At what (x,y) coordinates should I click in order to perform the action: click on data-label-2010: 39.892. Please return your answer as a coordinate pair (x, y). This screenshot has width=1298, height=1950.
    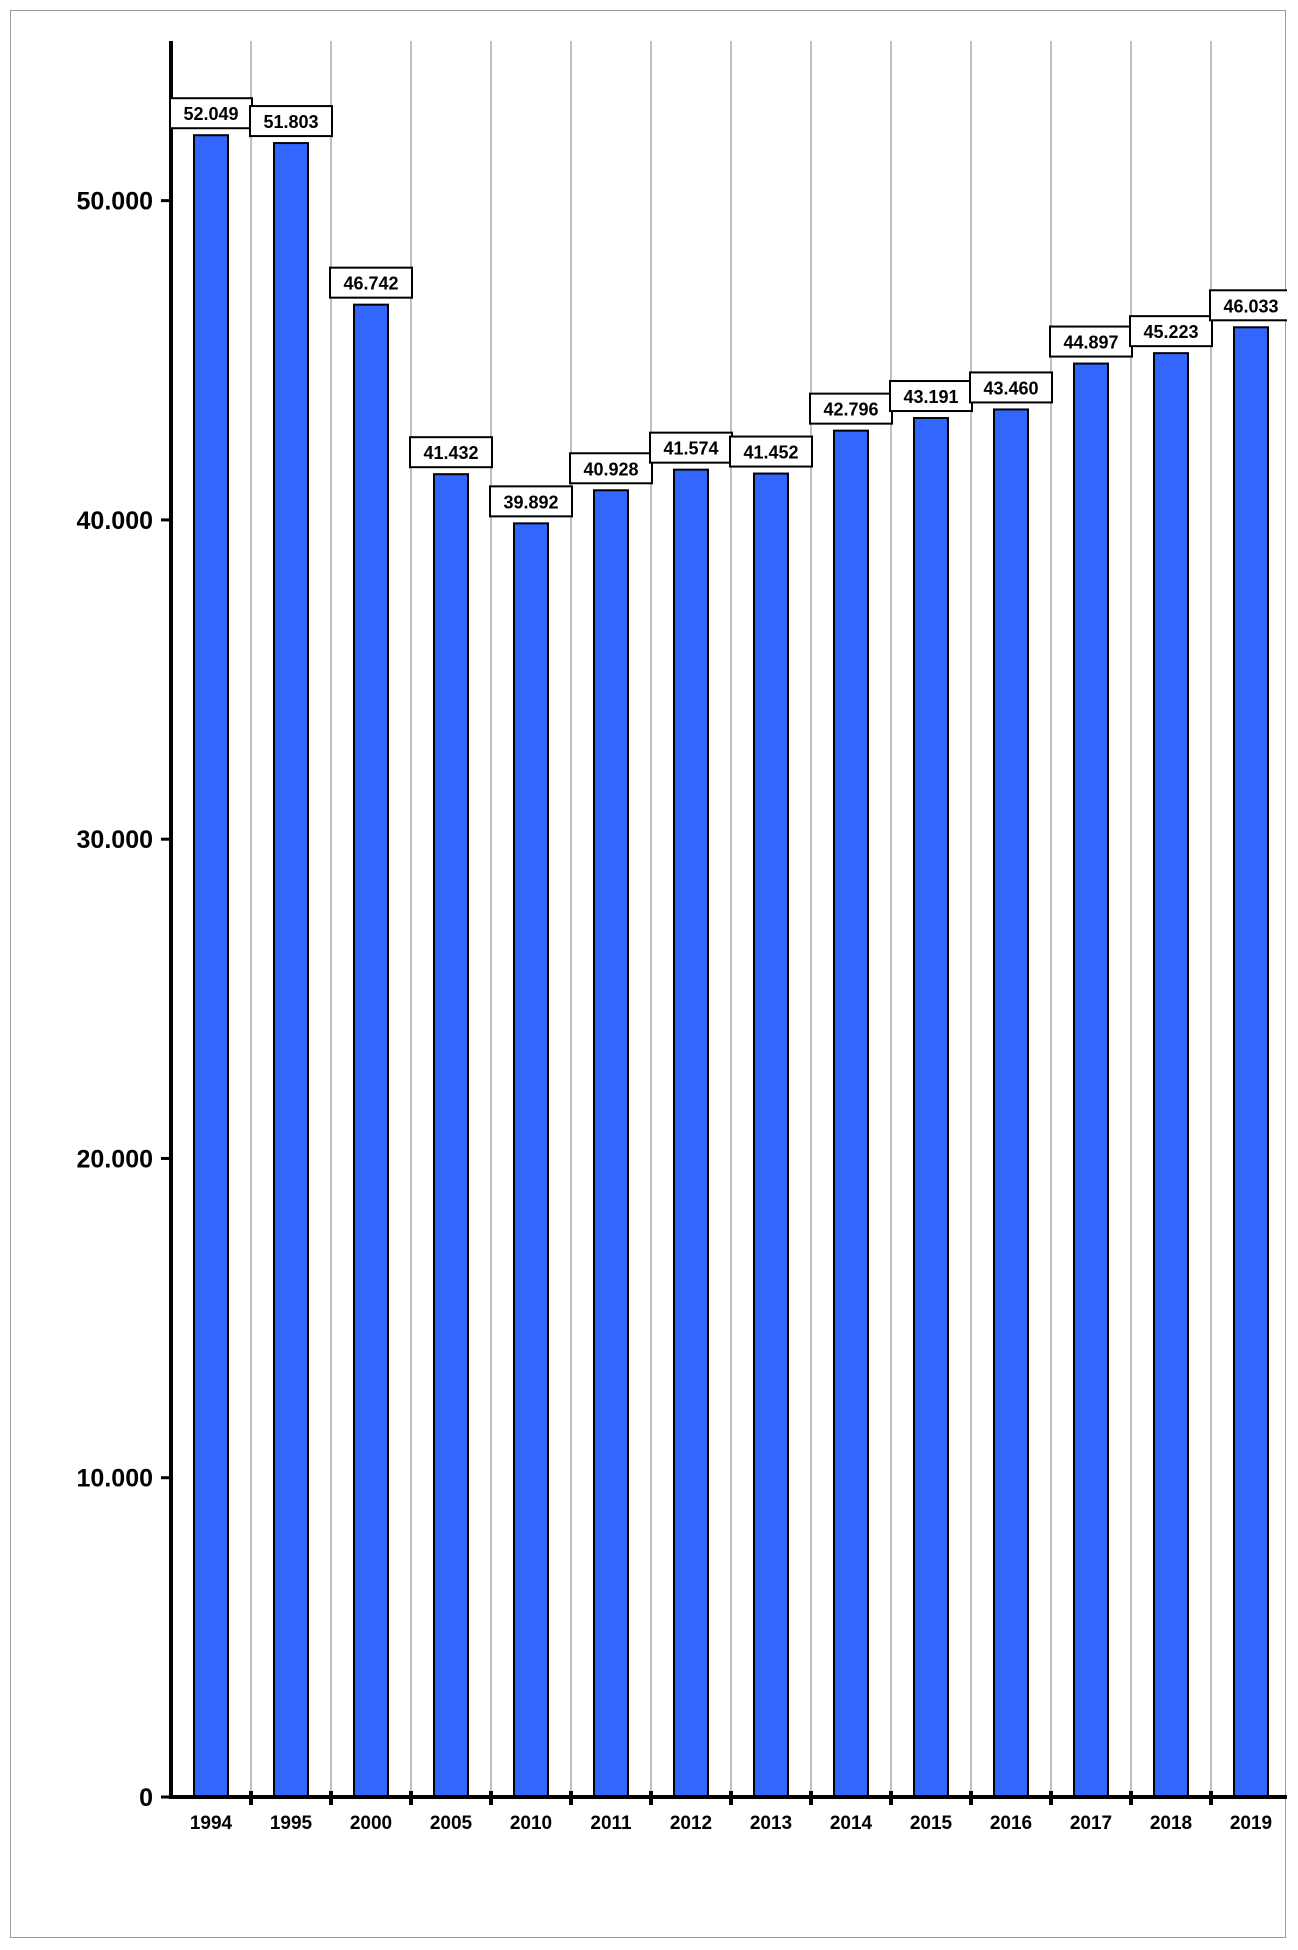
    Looking at the image, I should click on (531, 501).